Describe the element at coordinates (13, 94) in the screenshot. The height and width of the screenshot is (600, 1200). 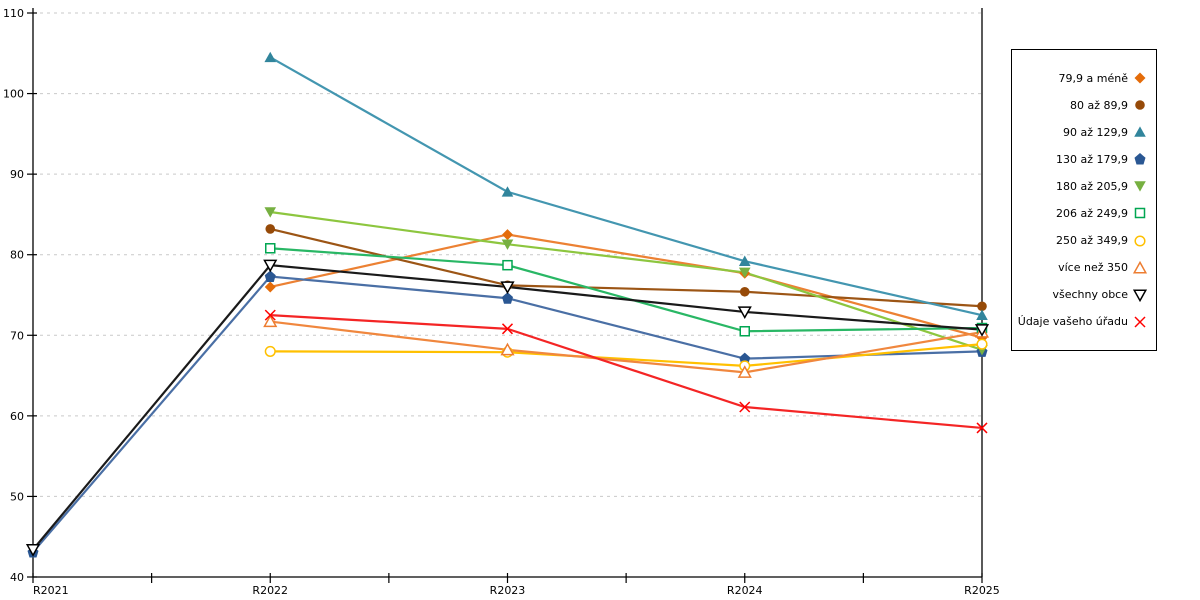
I see `y-tick-label: 100` at that location.